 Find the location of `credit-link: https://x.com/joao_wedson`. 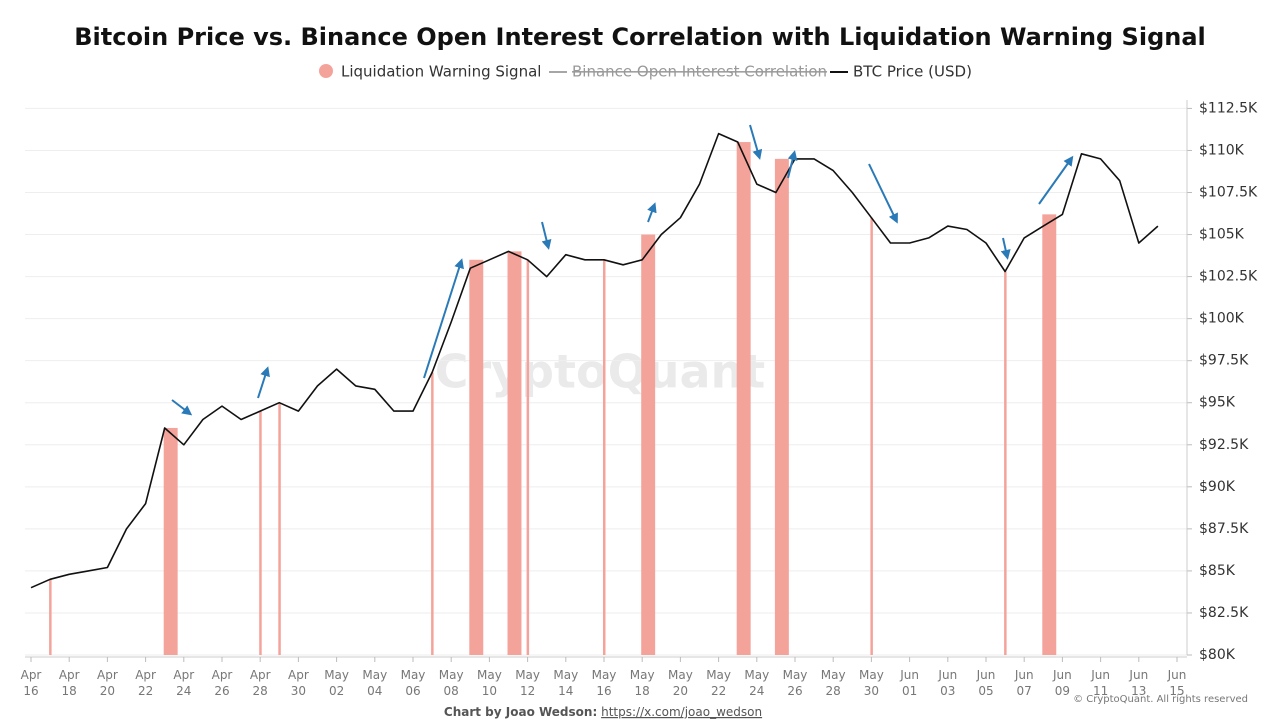

credit-link: https://x.com/joao_wedson is located at coordinates (681, 712).